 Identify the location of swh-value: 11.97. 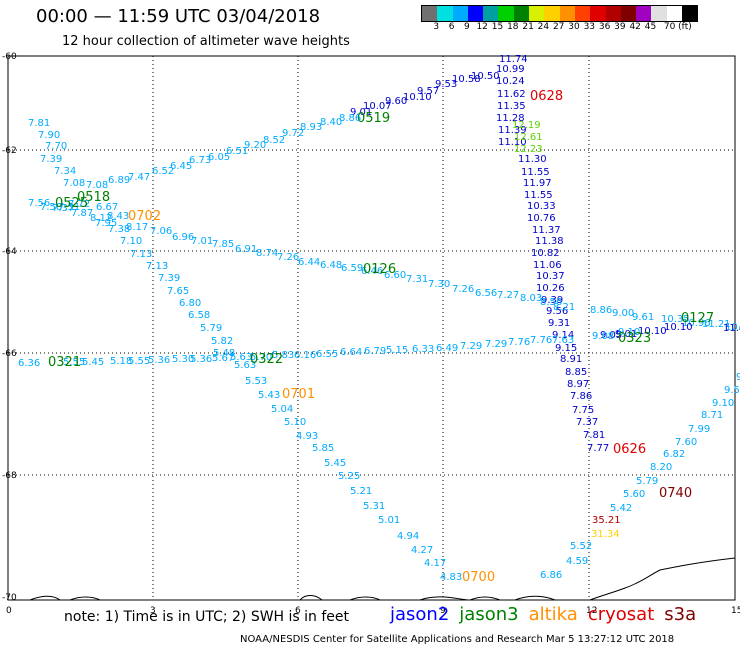
(537, 183).